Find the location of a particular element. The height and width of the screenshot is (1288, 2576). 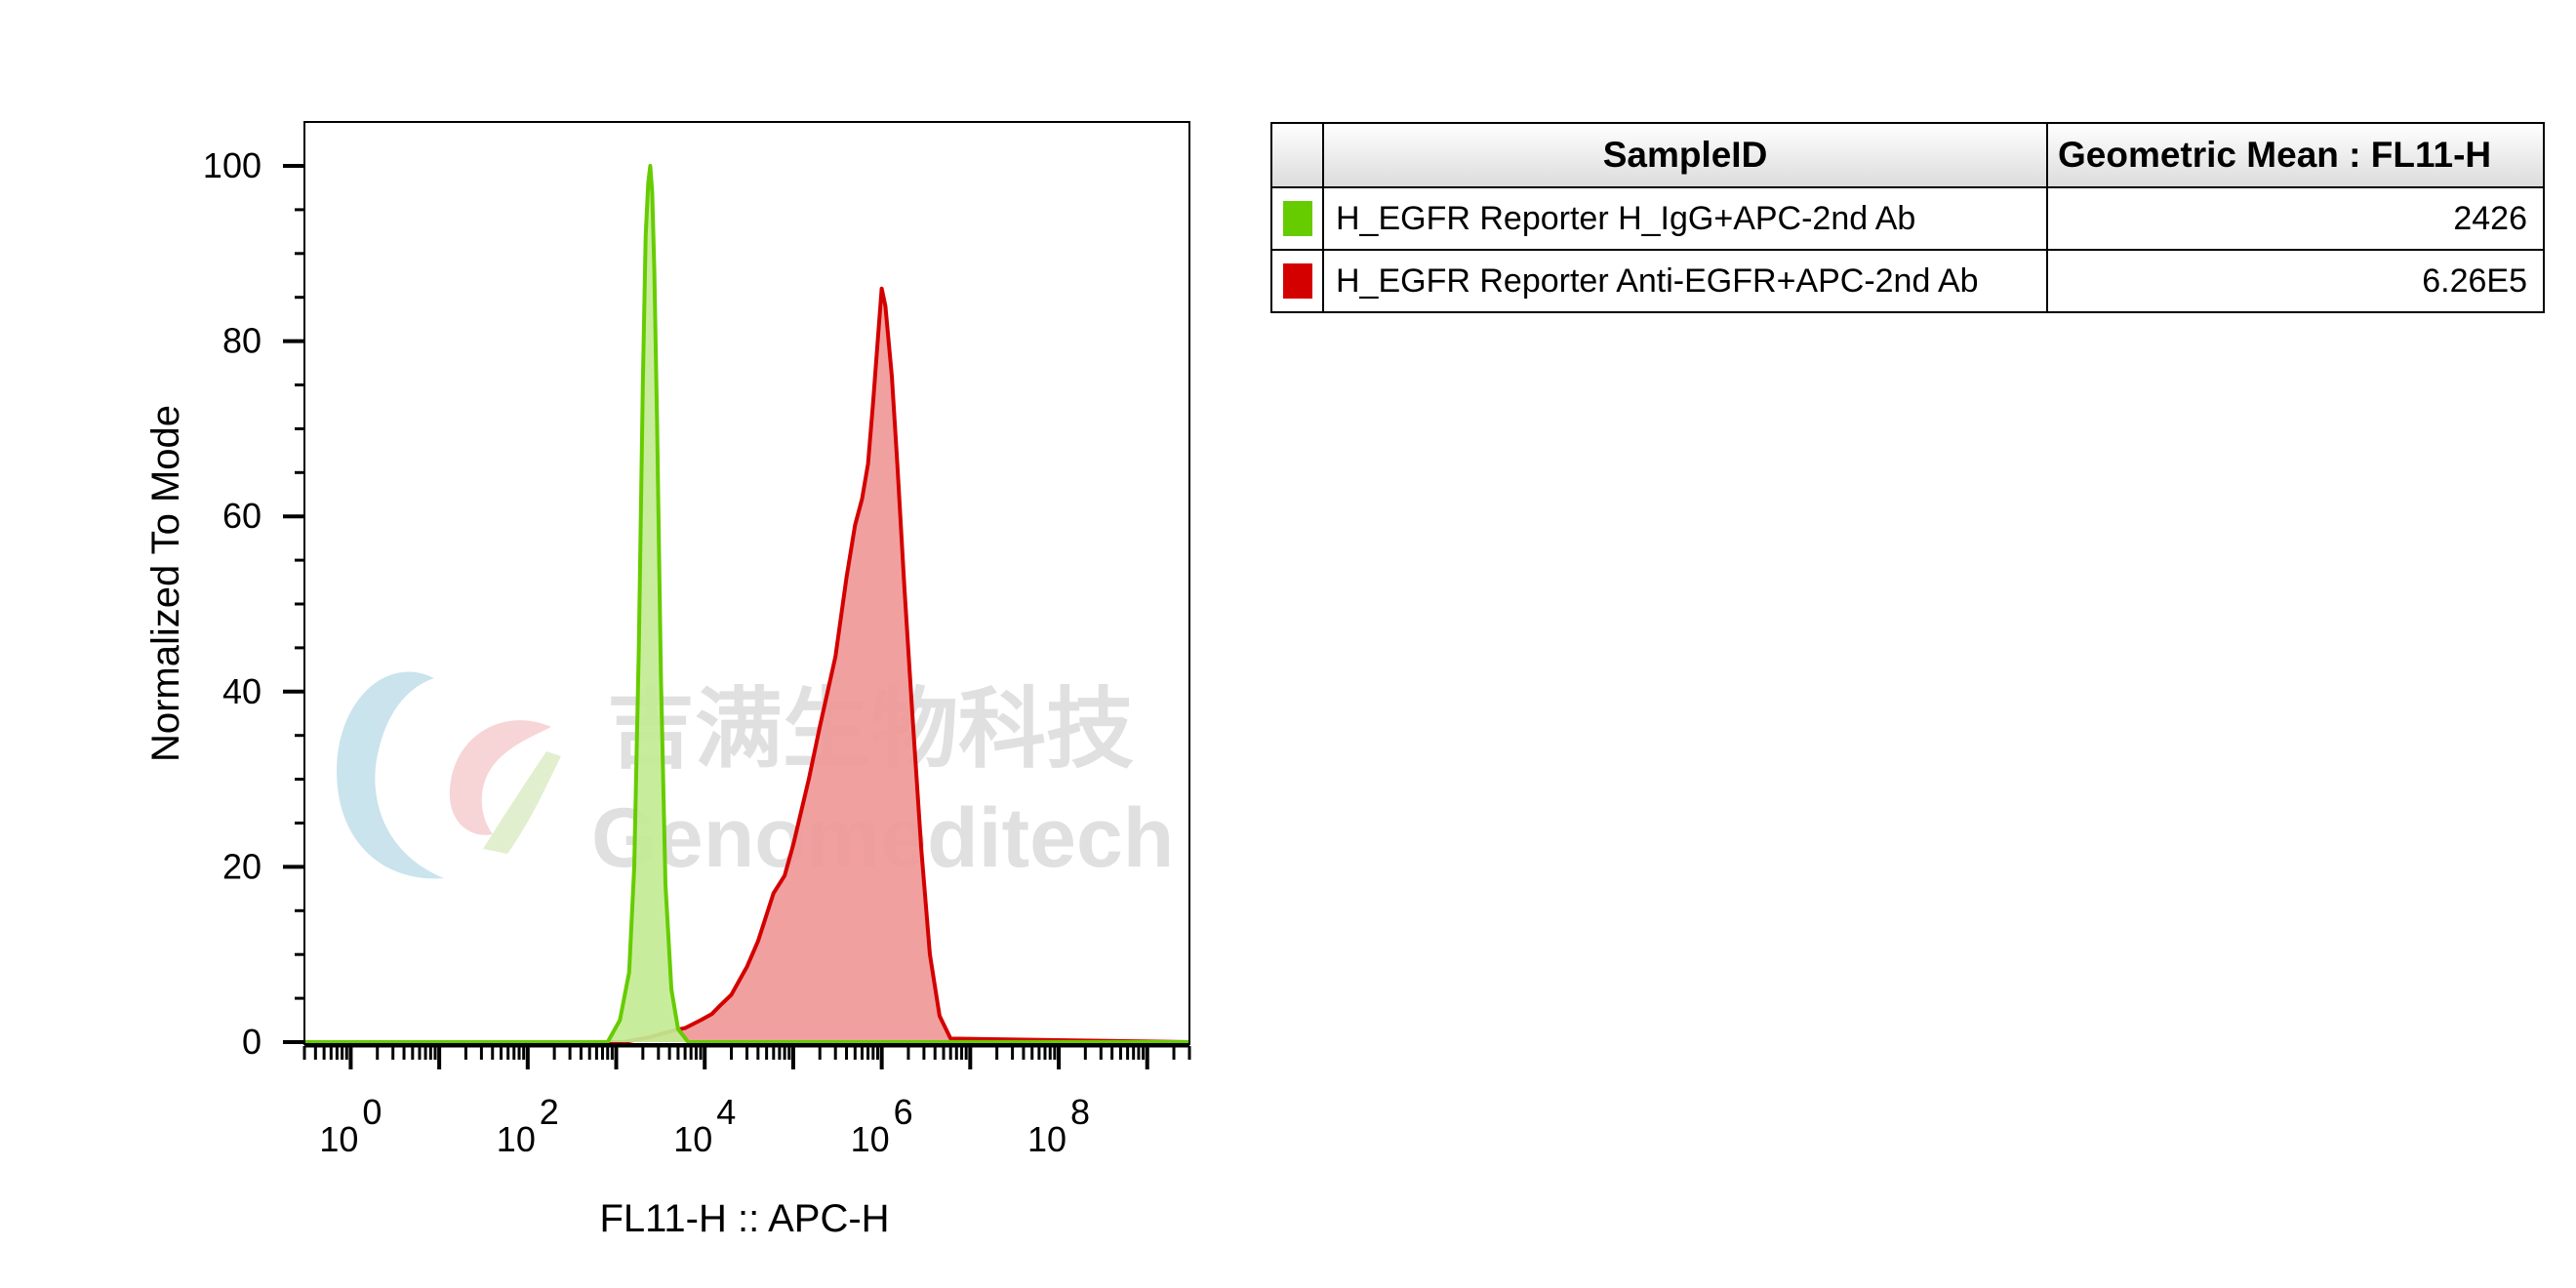

table-row: H_EGFR Reporter H_IgG+APC-2nd Ab 2426 is located at coordinates (1907, 218).